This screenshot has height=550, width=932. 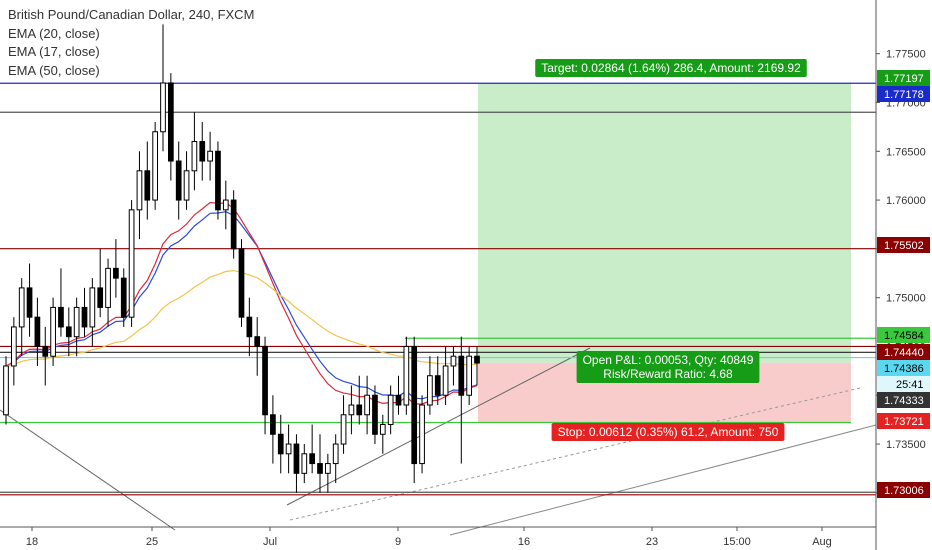 What do you see at coordinates (152, 542) in the screenshot?
I see `x-tick-label: 25` at bounding box center [152, 542].